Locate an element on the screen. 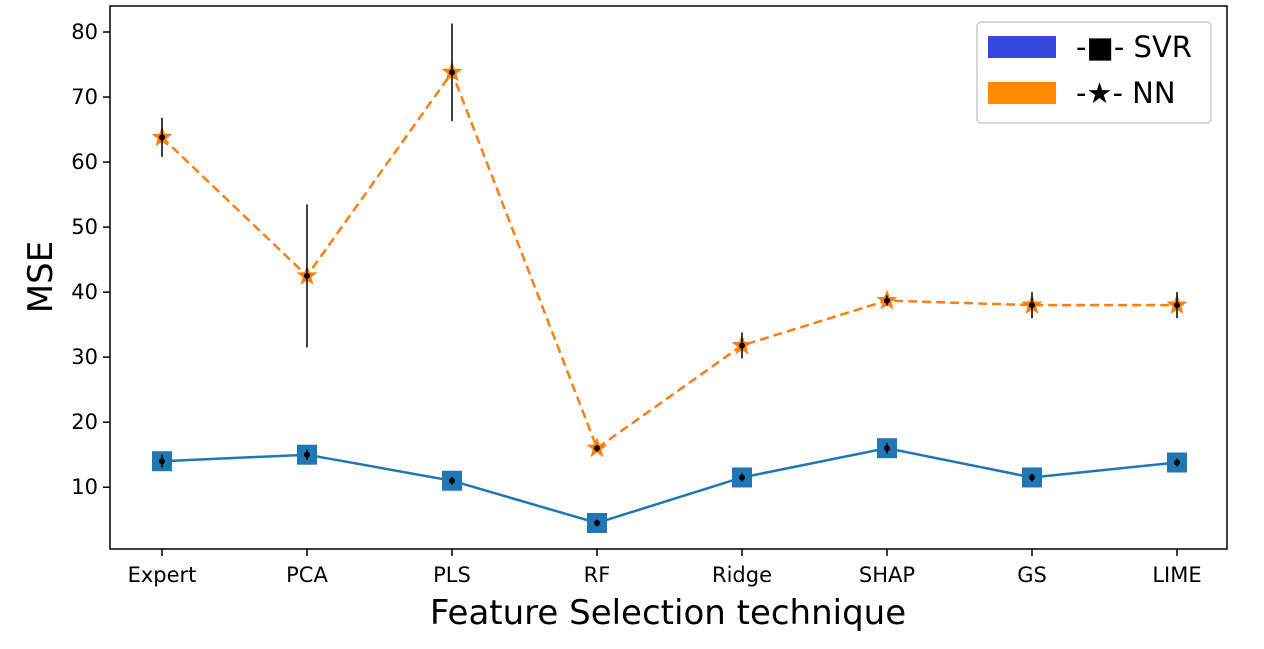 This screenshot has height=649, width=1264. x-tick-label: GS is located at coordinates (1032, 575).